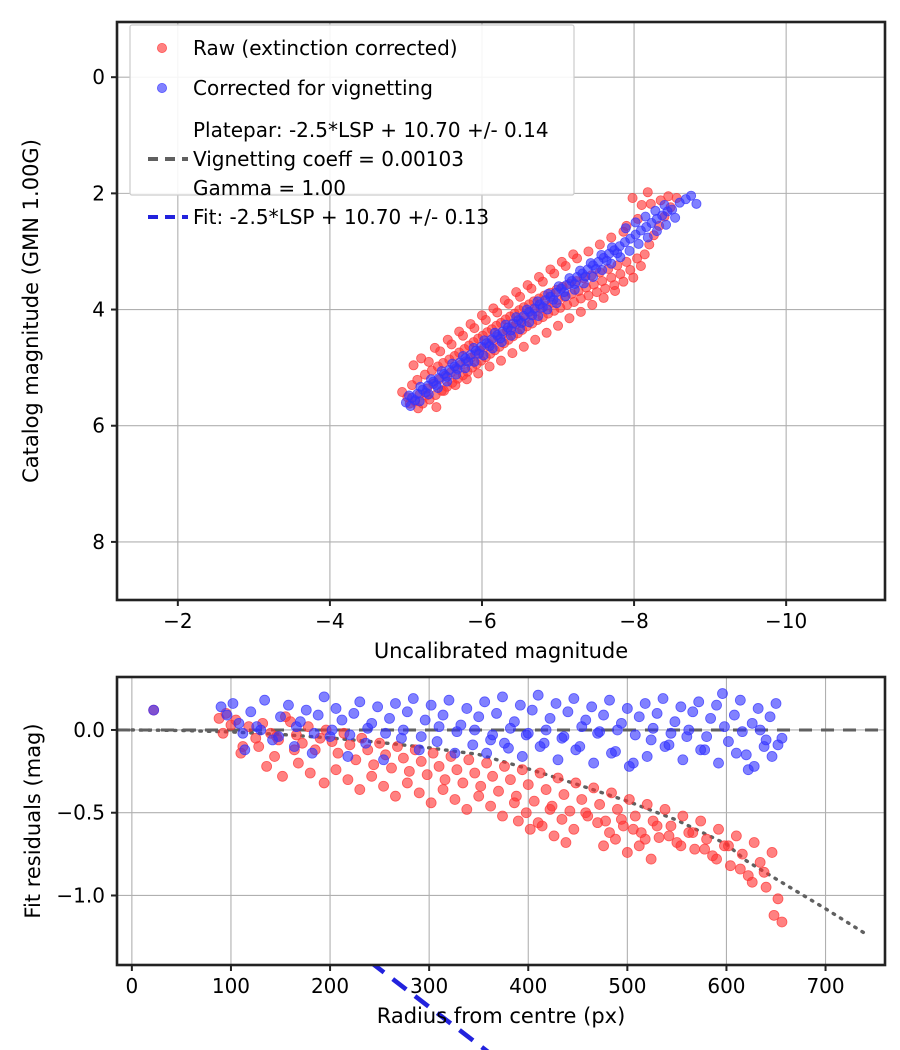  Describe the element at coordinates (501, 1016) in the screenshot. I see `x-axis-title: Radius from centre (px)` at that location.